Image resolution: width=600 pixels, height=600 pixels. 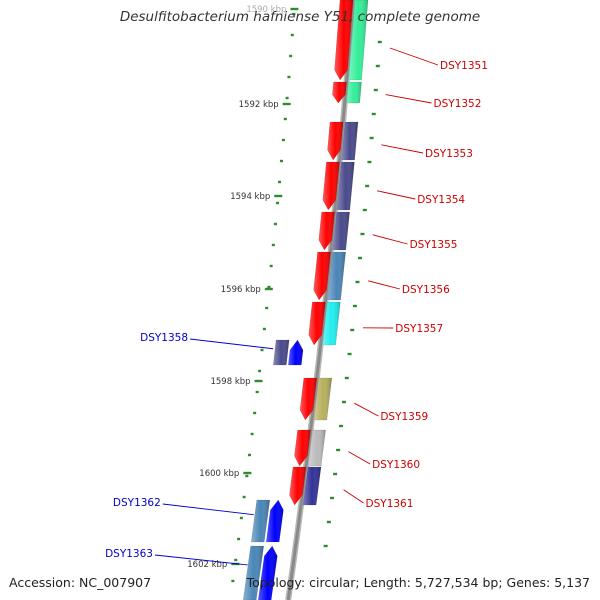 I want to click on gene-DSY1363-arrow-shade, so click(x=268, y=573).